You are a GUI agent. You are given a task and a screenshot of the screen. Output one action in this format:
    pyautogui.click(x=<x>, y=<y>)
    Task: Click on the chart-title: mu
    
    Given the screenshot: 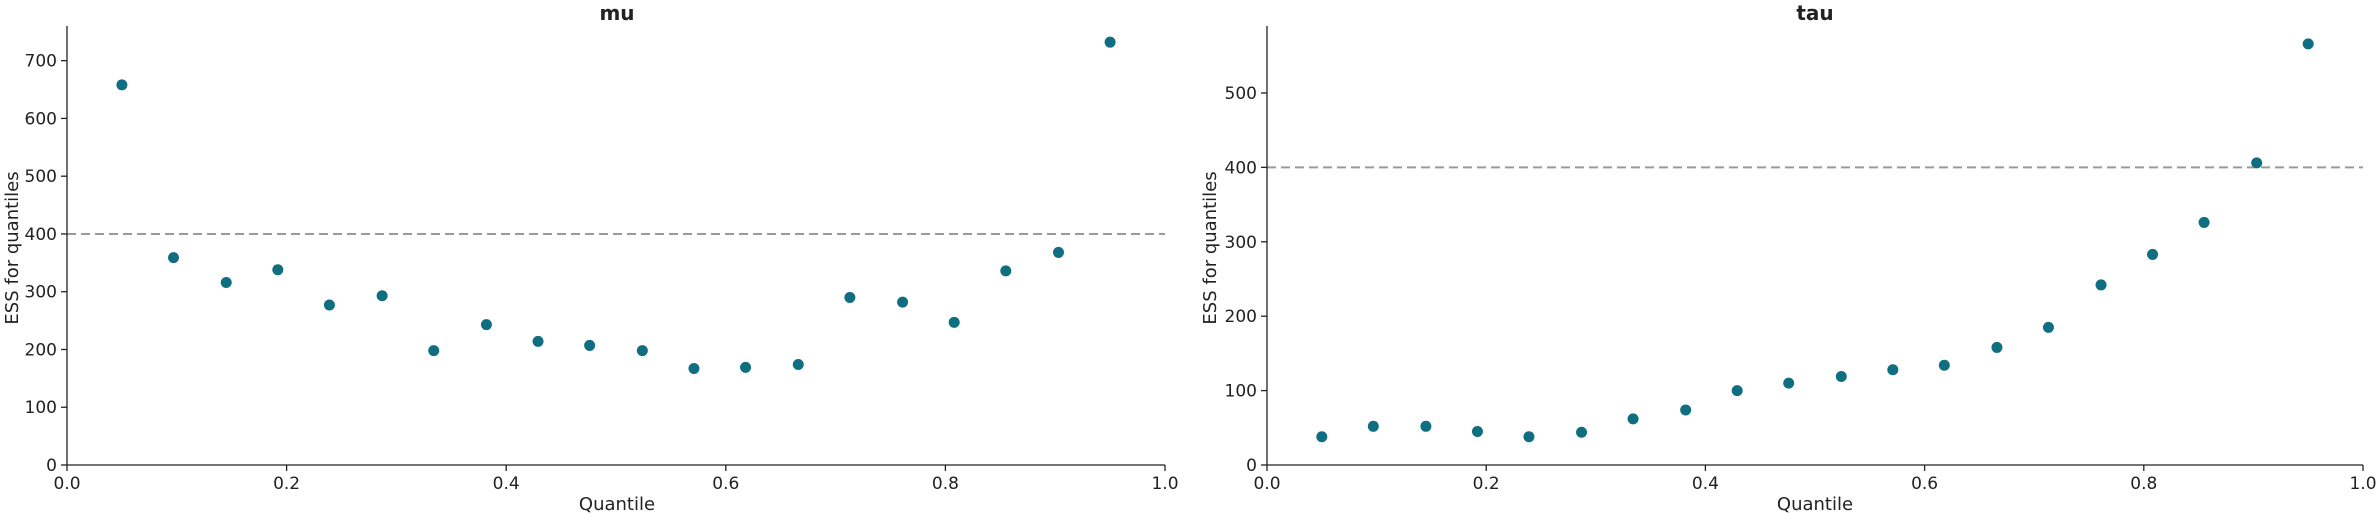 What is the action you would take?
    pyautogui.click(x=616, y=13)
    